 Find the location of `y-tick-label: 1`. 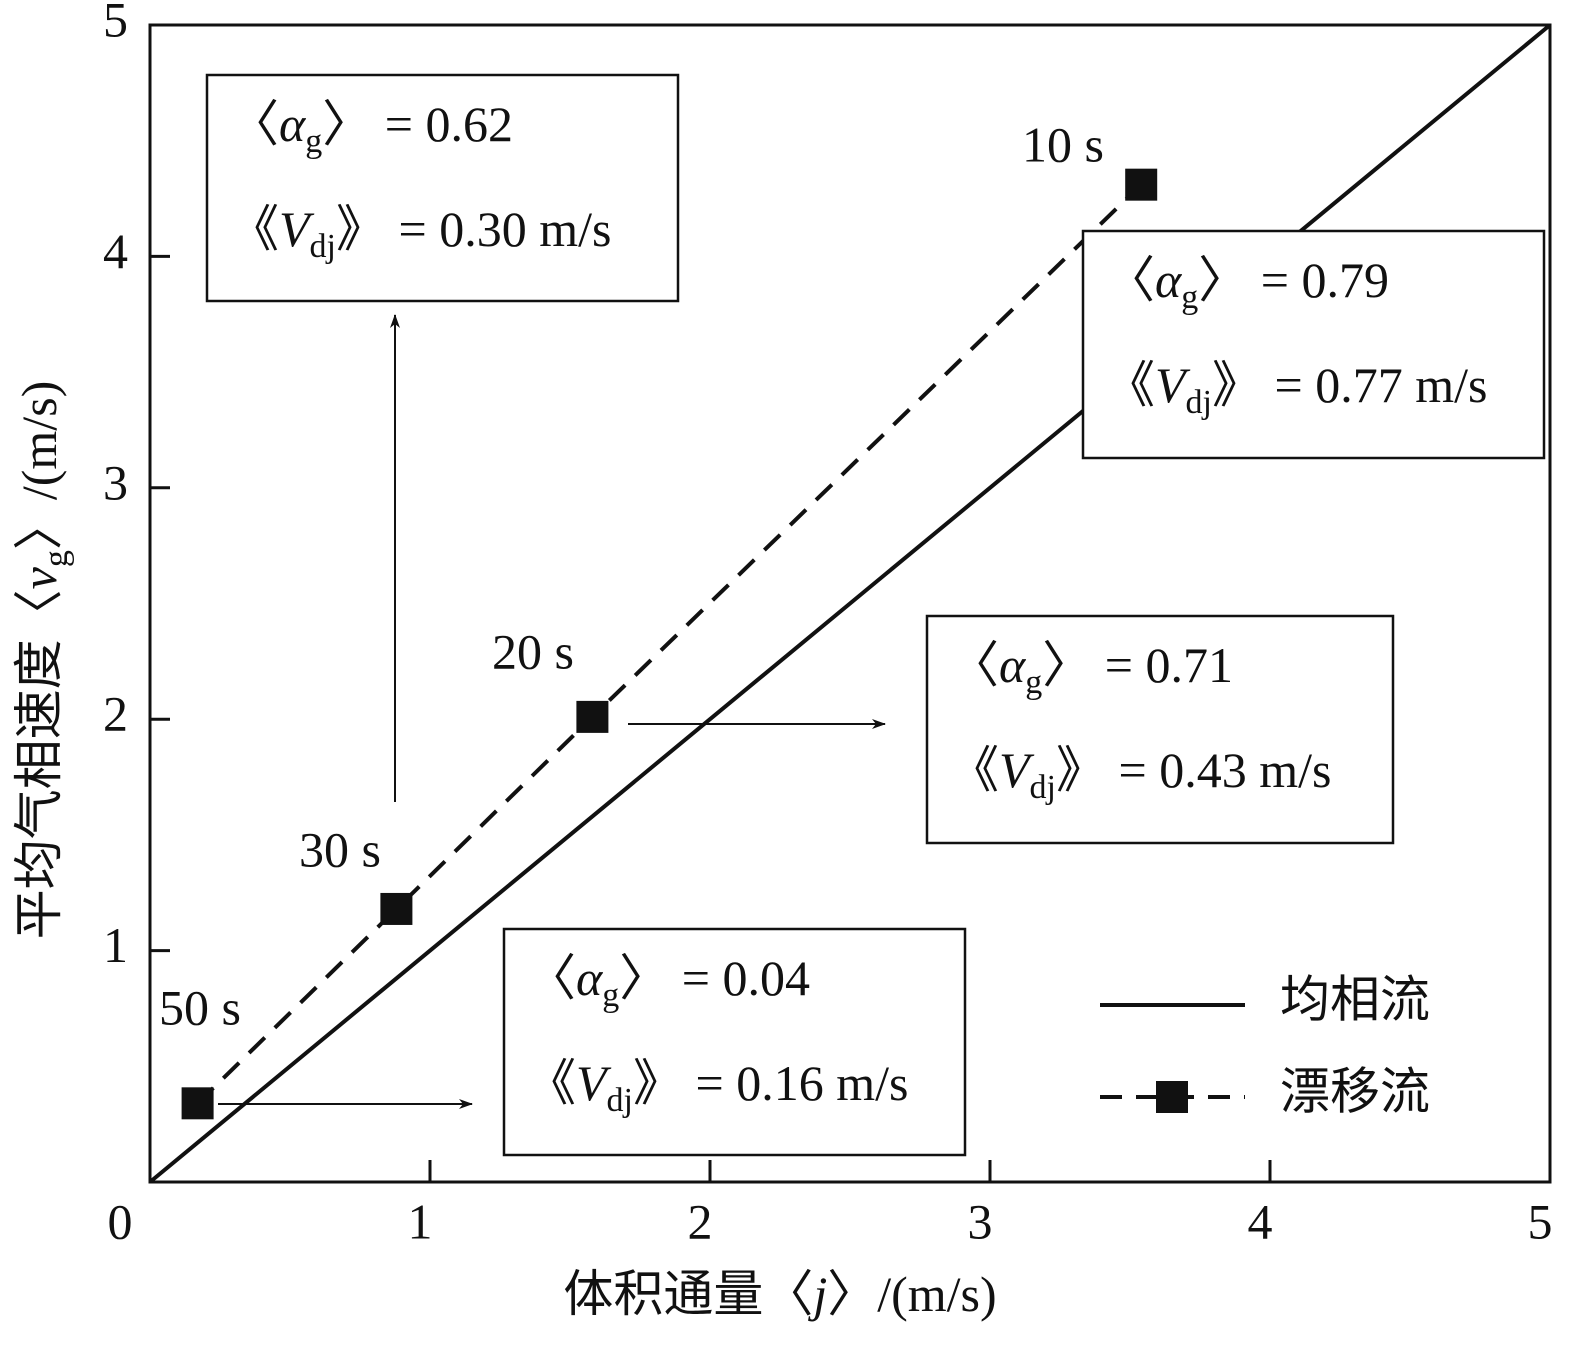

y-tick-label: 1 is located at coordinates (115, 945).